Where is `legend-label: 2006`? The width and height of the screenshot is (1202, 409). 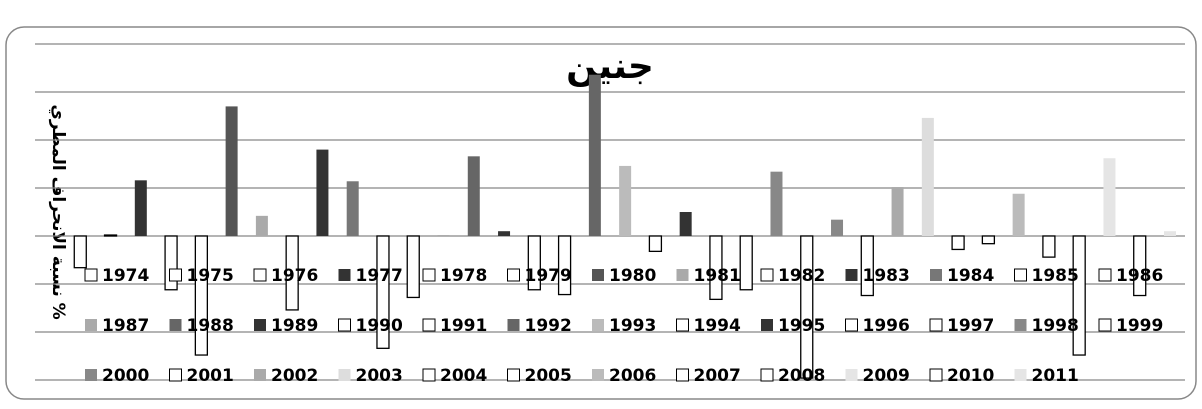
legend-label: 2006 is located at coordinates (632, 376).